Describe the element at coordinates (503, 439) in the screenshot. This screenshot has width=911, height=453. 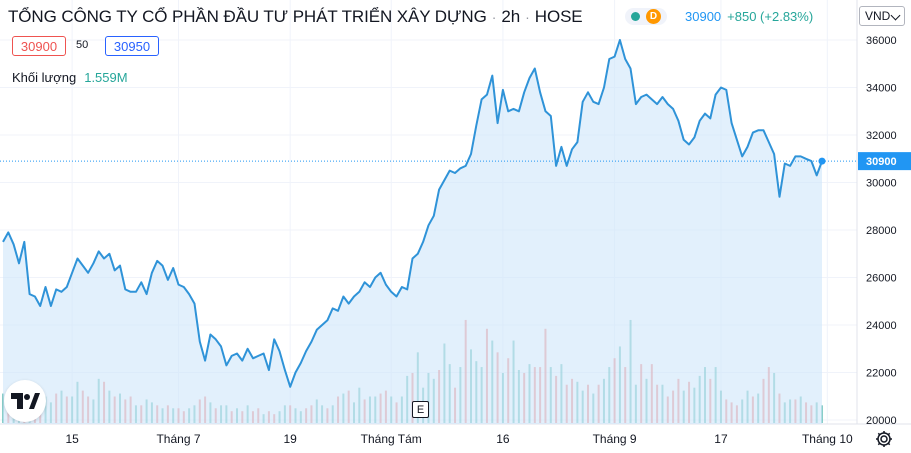
I see `time-tick-label: 16` at that location.